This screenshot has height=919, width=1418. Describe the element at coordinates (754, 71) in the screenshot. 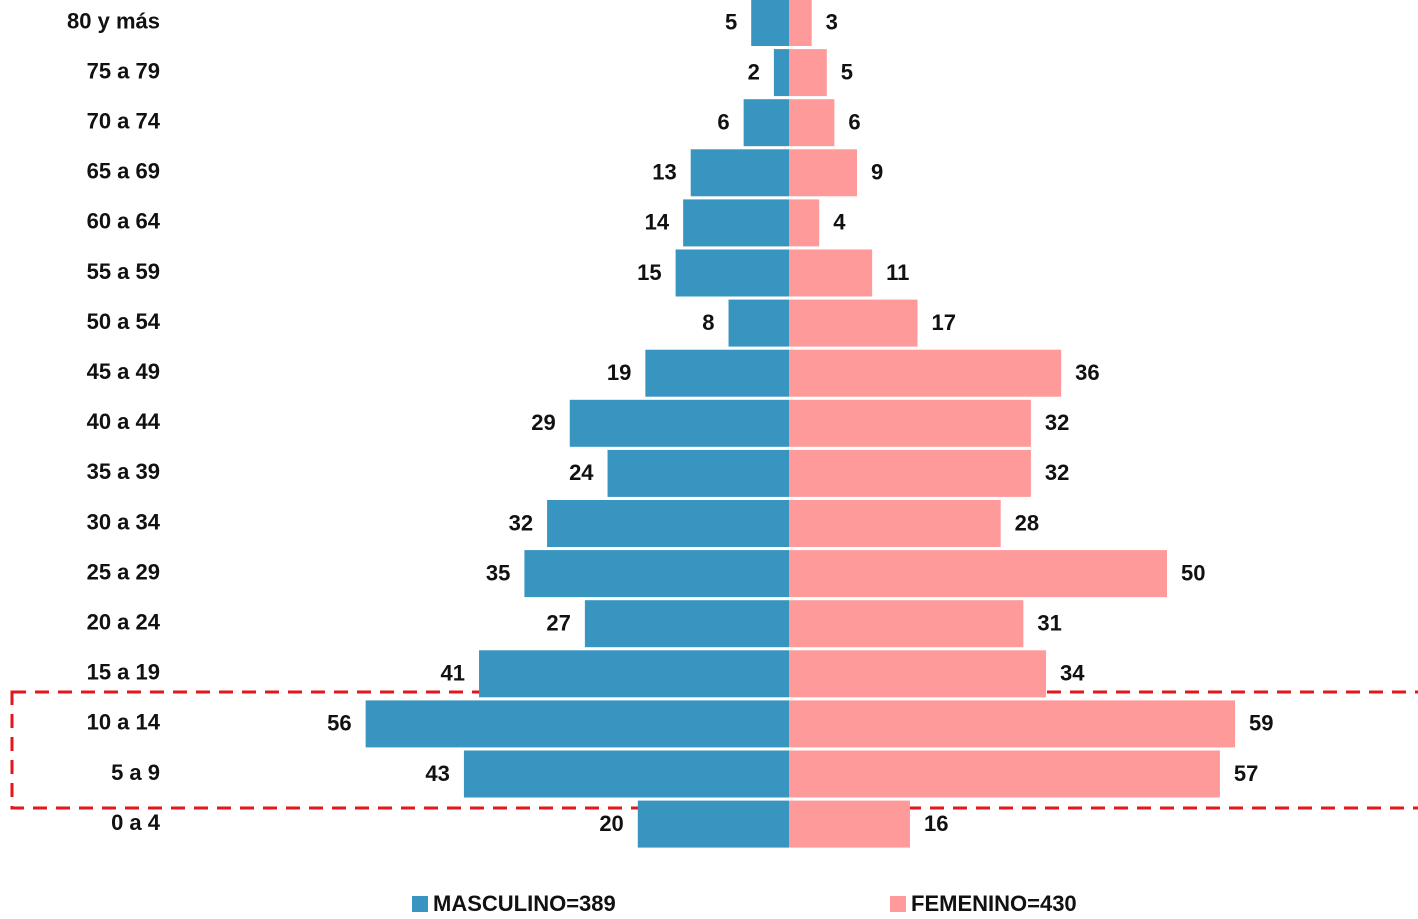

I see `value-label: 2` at that location.